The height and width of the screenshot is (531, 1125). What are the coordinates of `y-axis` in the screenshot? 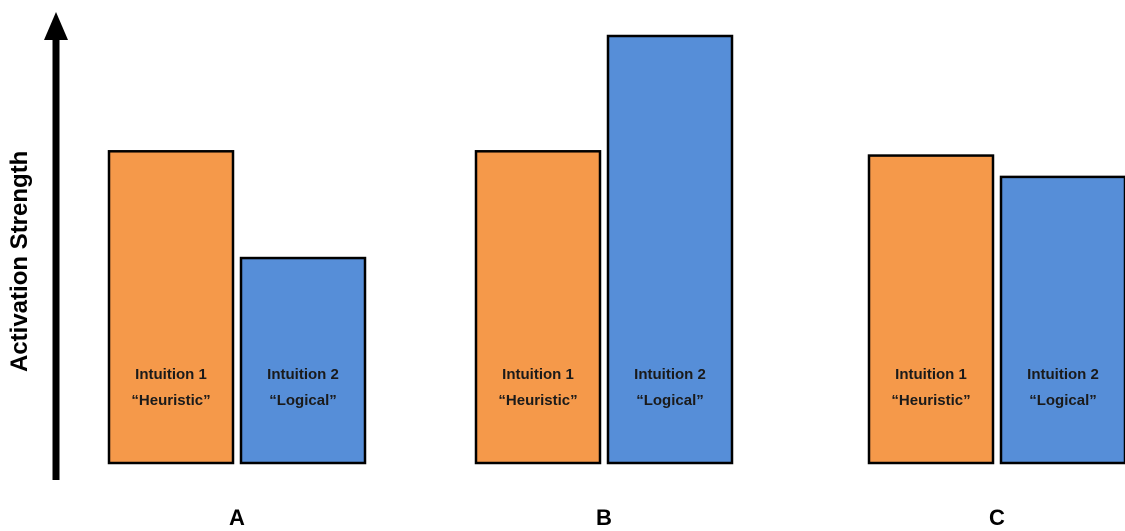 It's located at (56, 246).